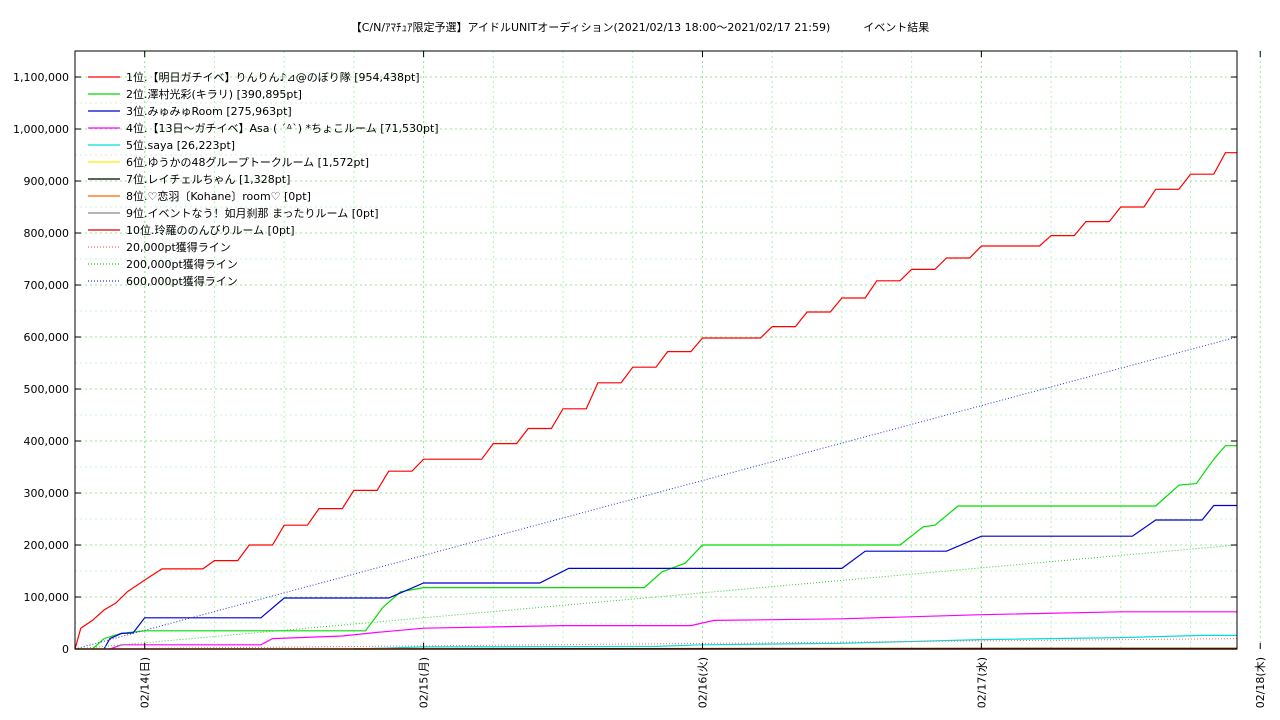 The height and width of the screenshot is (720, 1280). Describe the element at coordinates (47, 389) in the screenshot. I see `y-tick-label: 500,000` at that location.